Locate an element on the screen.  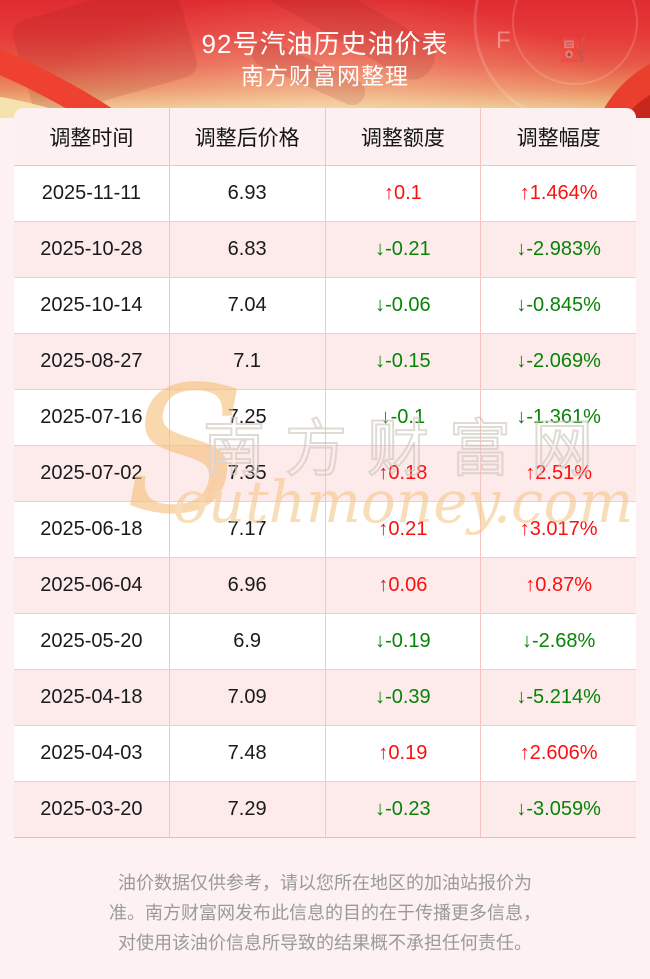
change-amount-cell: ↑0.18 is located at coordinates (404, 473).